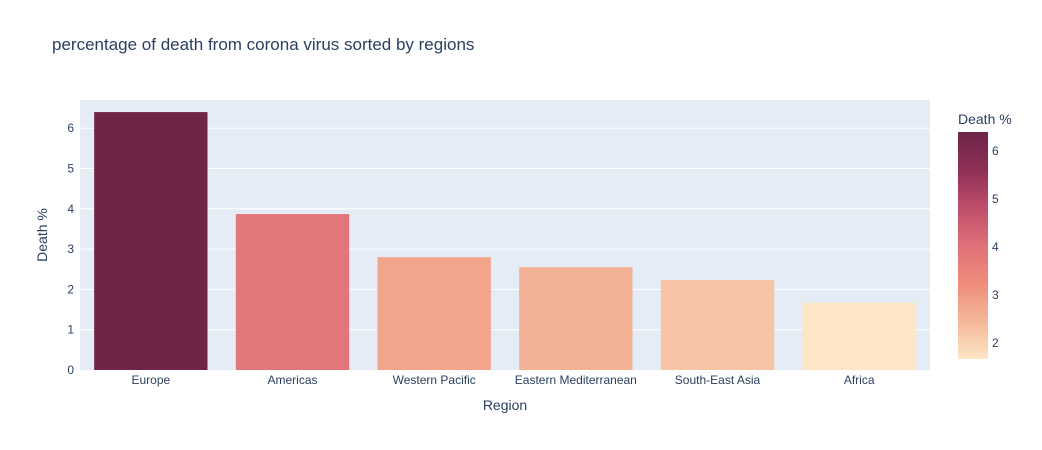 The width and height of the screenshot is (1042, 450). What do you see at coordinates (434, 380) in the screenshot?
I see `x-tick-label: Western Pacific` at bounding box center [434, 380].